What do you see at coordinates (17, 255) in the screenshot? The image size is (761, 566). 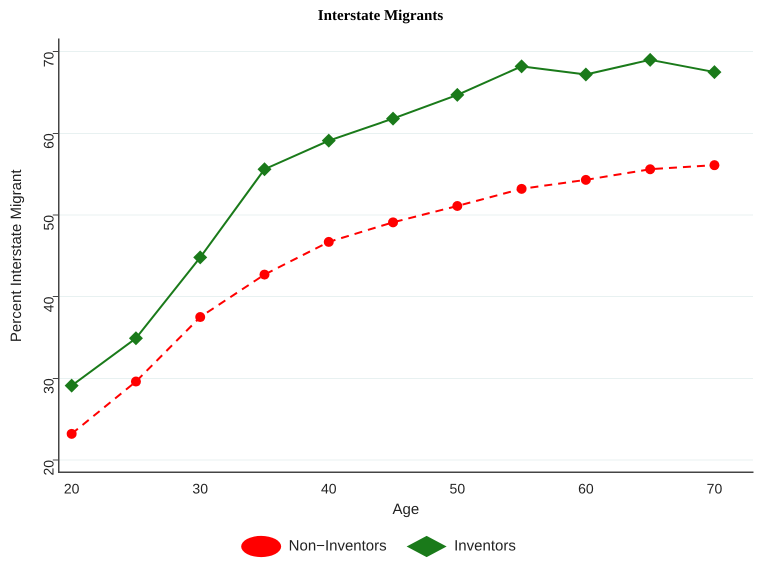 I see `y-axis-title: Percent Interstate Migrant` at bounding box center [17, 255].